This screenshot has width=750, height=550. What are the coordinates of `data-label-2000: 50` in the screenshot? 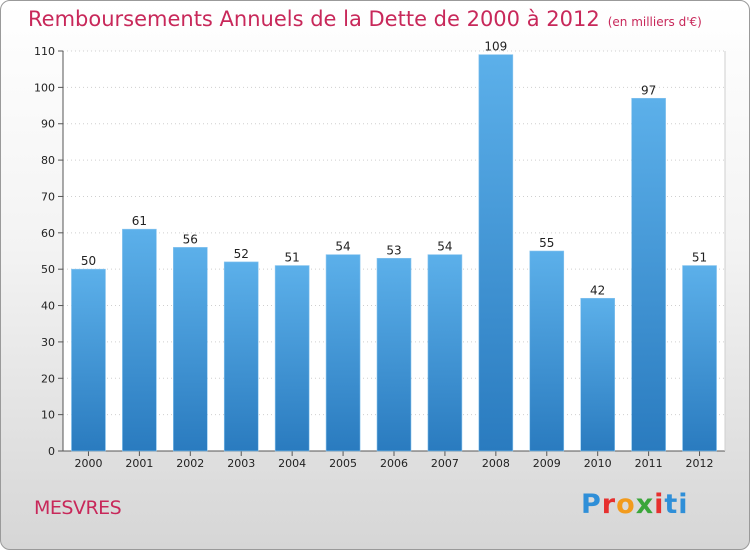 It's located at (88, 261).